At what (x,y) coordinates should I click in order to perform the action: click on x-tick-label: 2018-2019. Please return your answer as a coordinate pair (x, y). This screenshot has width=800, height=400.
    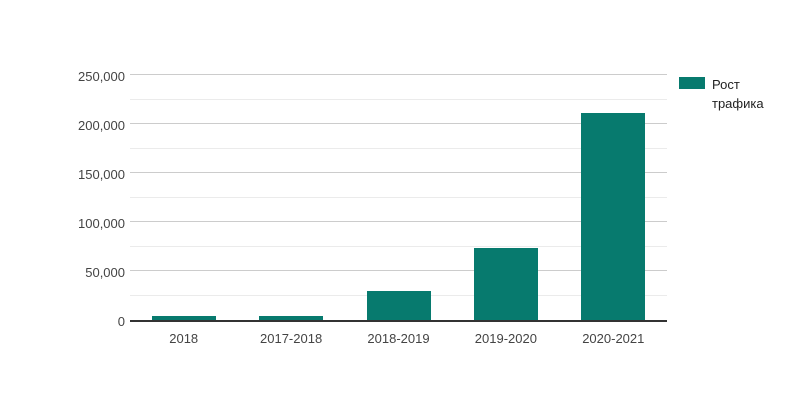
    Looking at the image, I should click on (398, 338).